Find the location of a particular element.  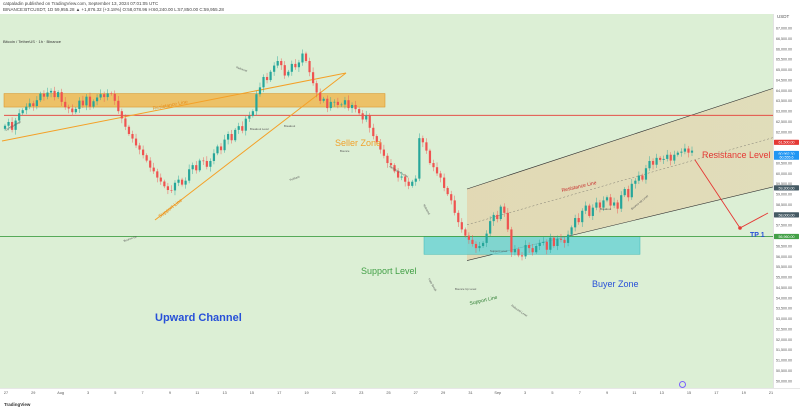

resistance-trendline is located at coordinates (174, 107).